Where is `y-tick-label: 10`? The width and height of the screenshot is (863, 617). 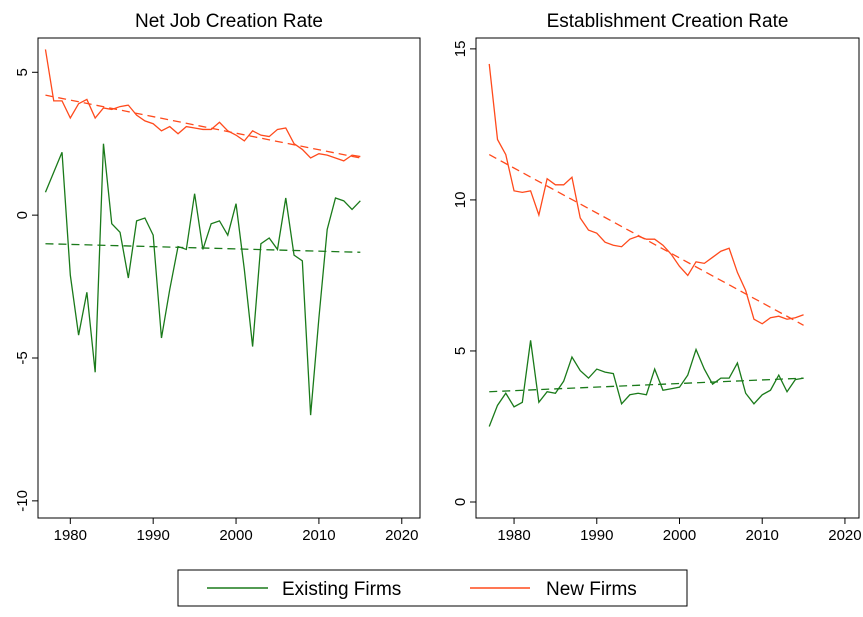 y-tick-label: 10 is located at coordinates (460, 200).